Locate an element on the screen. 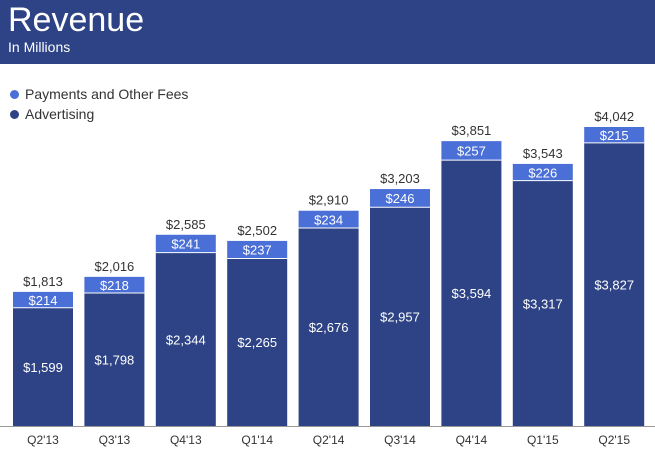  data-label-advertising: $3,594 is located at coordinates (472, 293).